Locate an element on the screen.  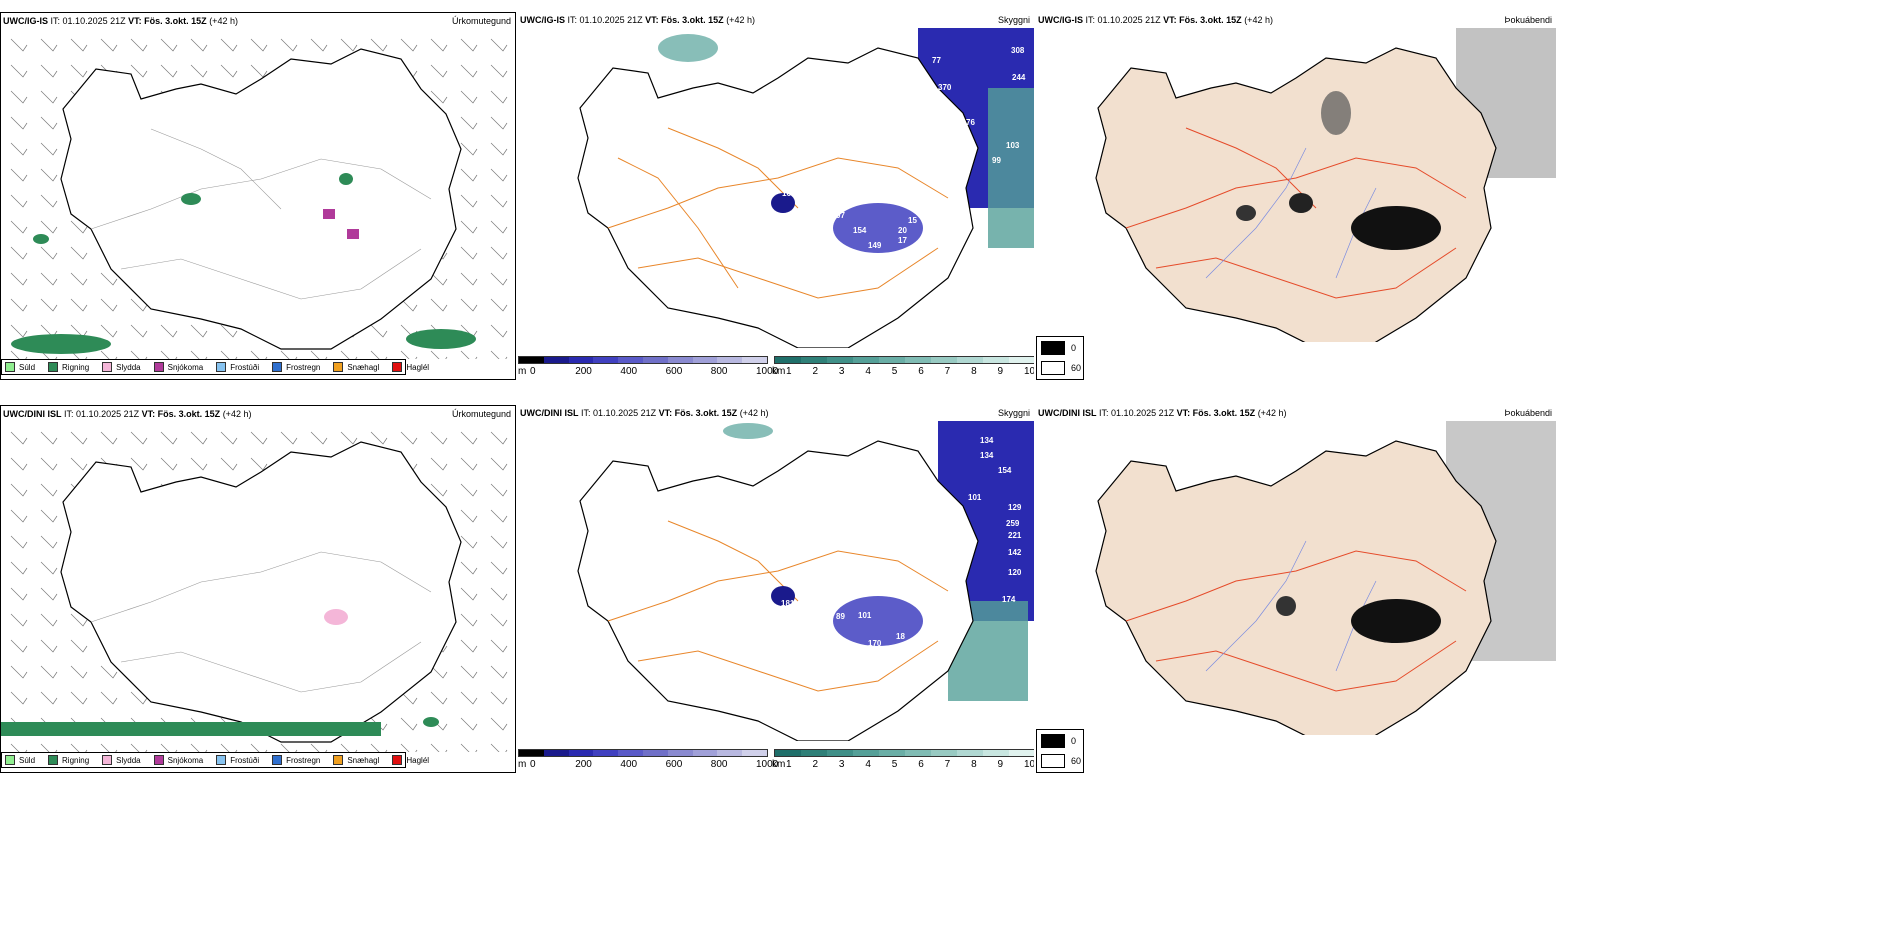
cloud-base-value: 244 is located at coordinates (1019, 77).